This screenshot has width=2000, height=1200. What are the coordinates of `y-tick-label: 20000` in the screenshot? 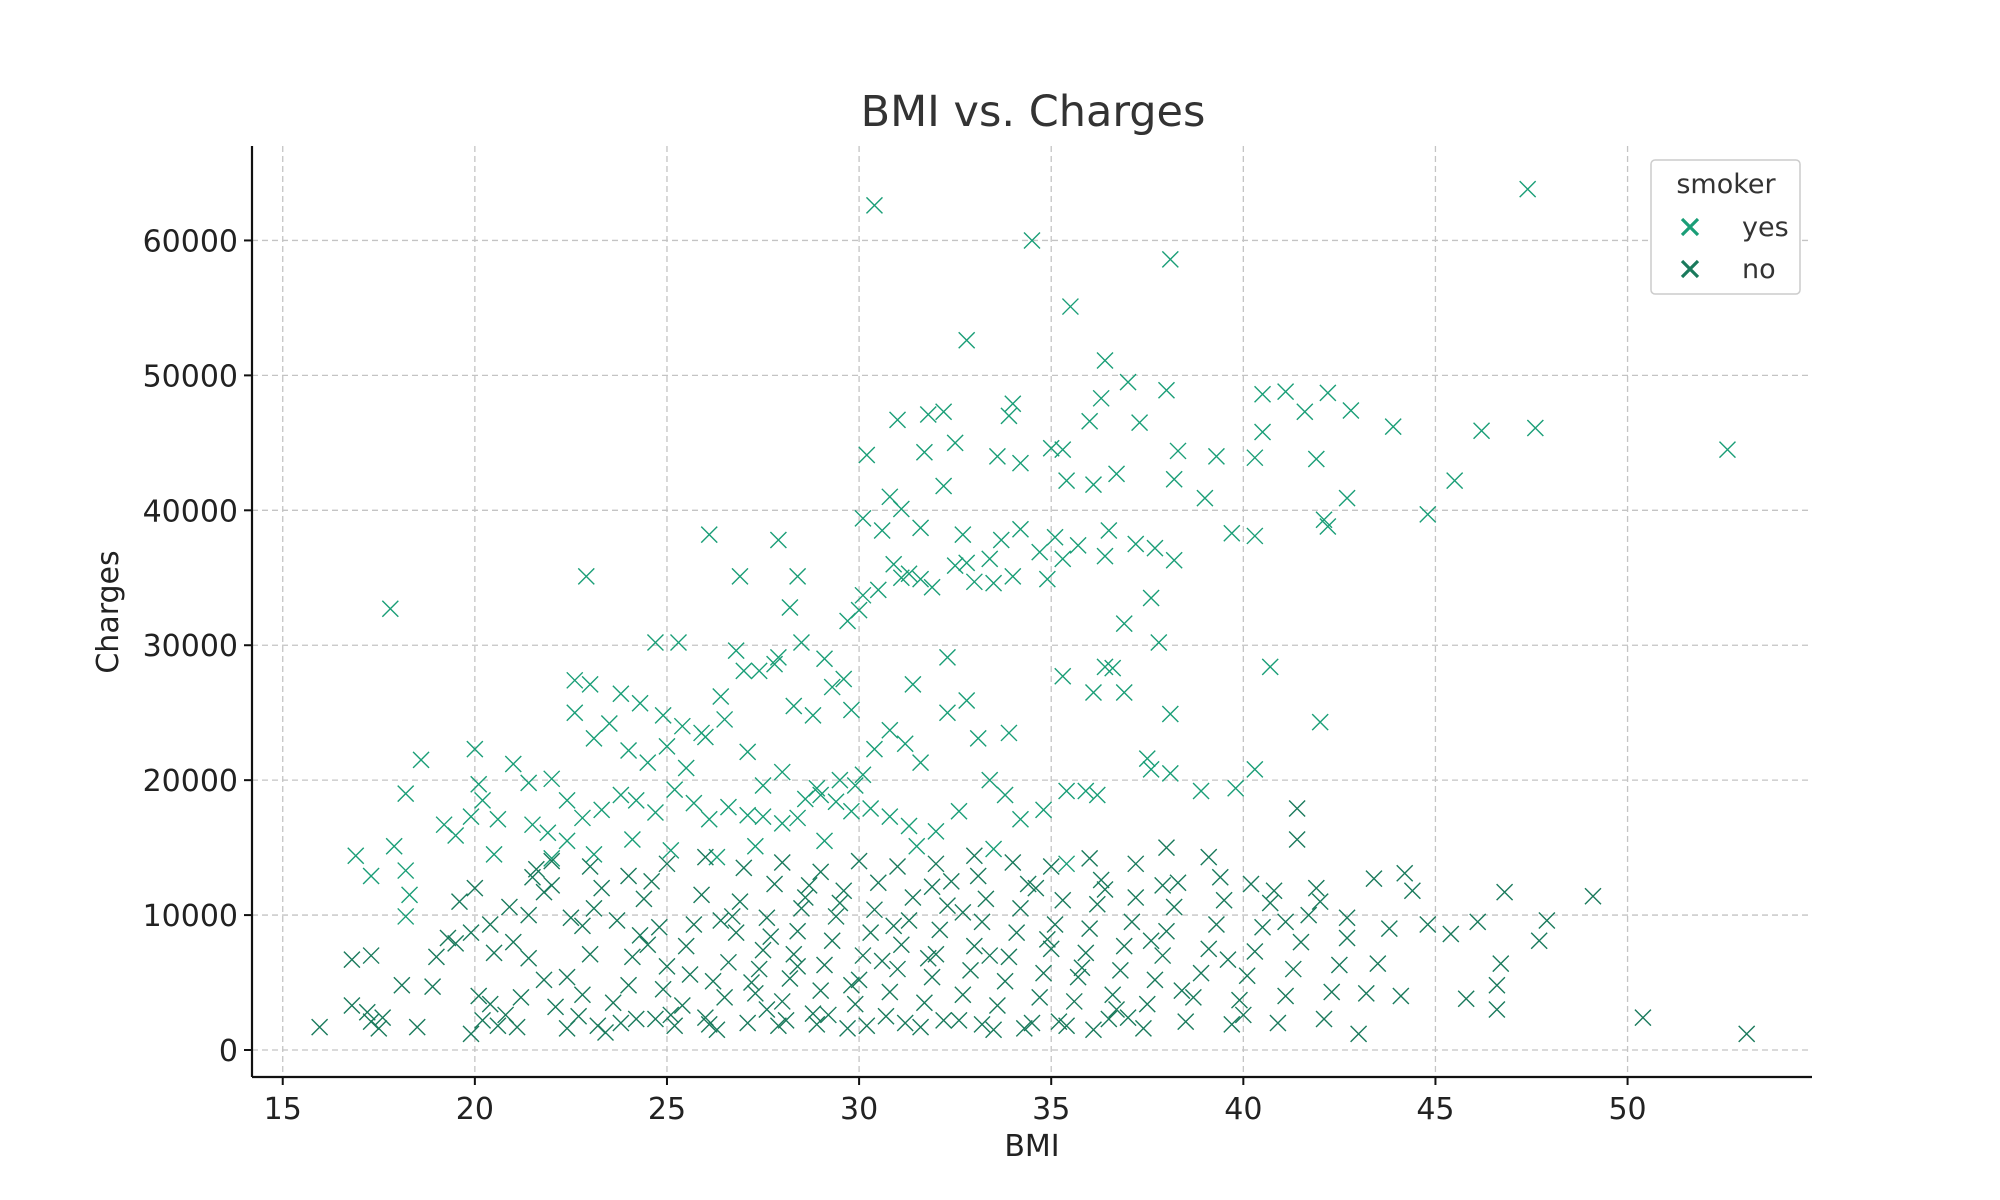 It's located at (190, 781).